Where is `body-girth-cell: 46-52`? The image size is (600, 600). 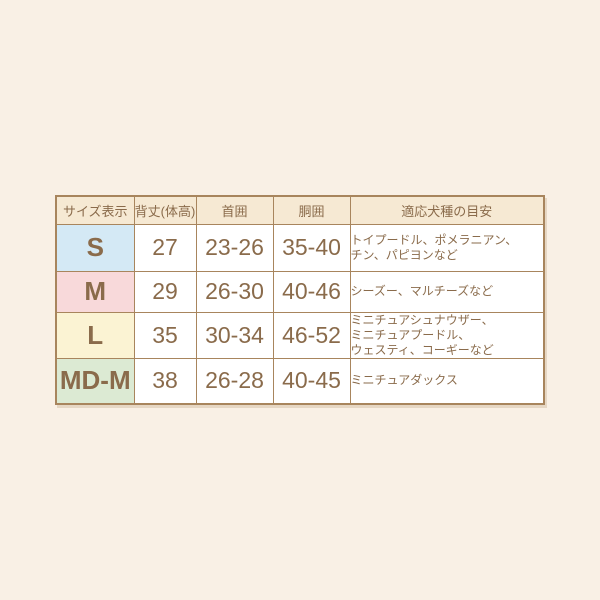
body-girth-cell: 46-52 is located at coordinates (311, 335).